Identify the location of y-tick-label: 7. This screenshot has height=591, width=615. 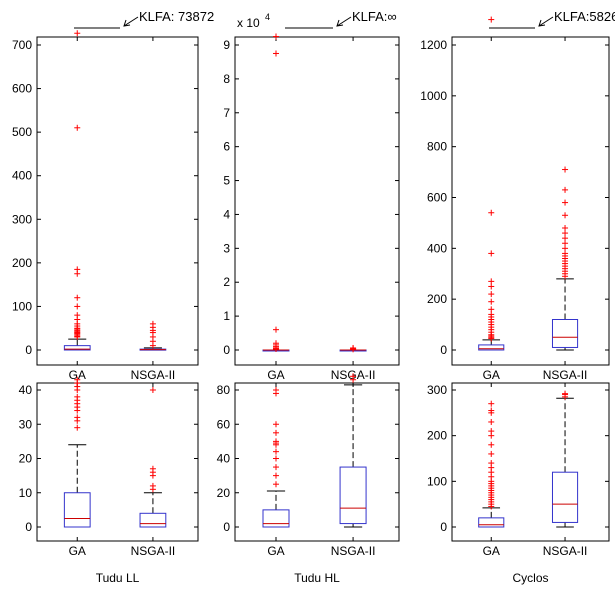
(226, 113).